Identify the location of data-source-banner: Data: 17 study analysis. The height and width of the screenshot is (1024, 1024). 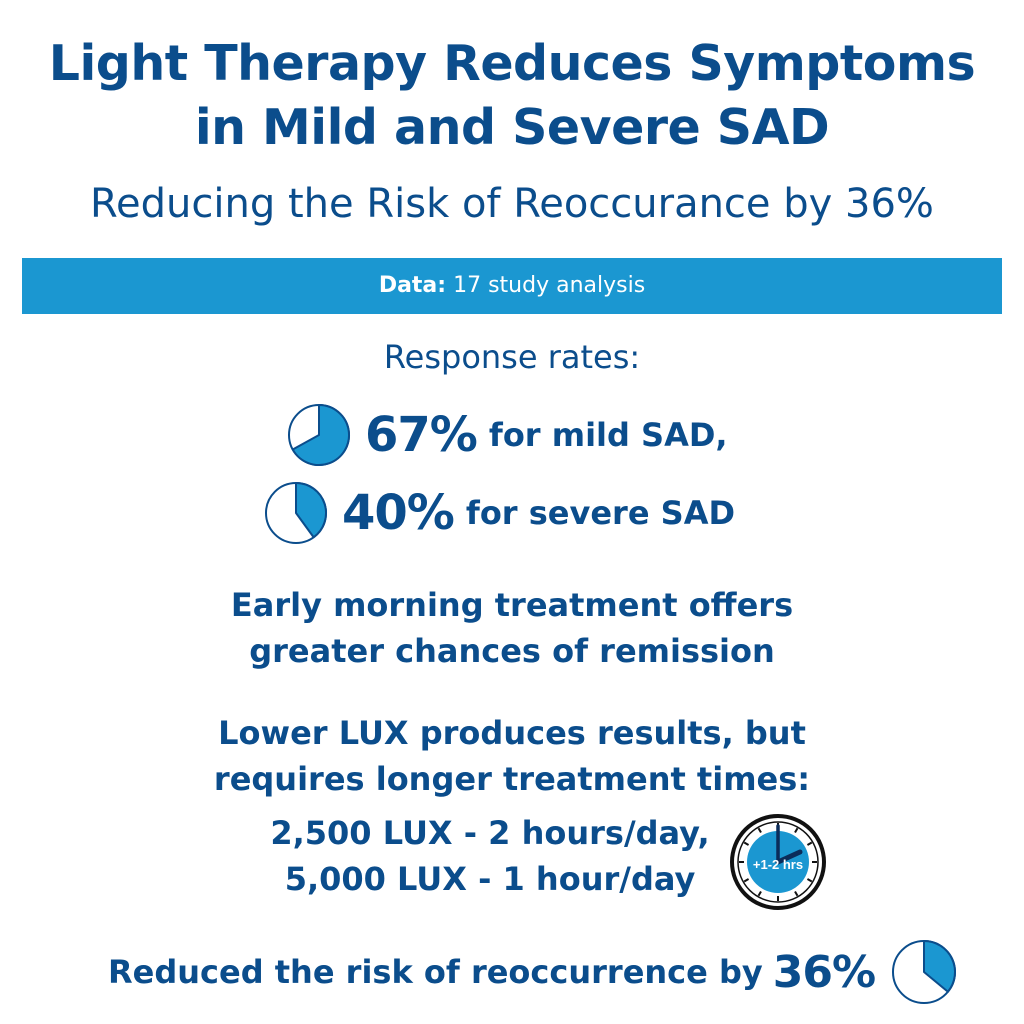
(512, 286).